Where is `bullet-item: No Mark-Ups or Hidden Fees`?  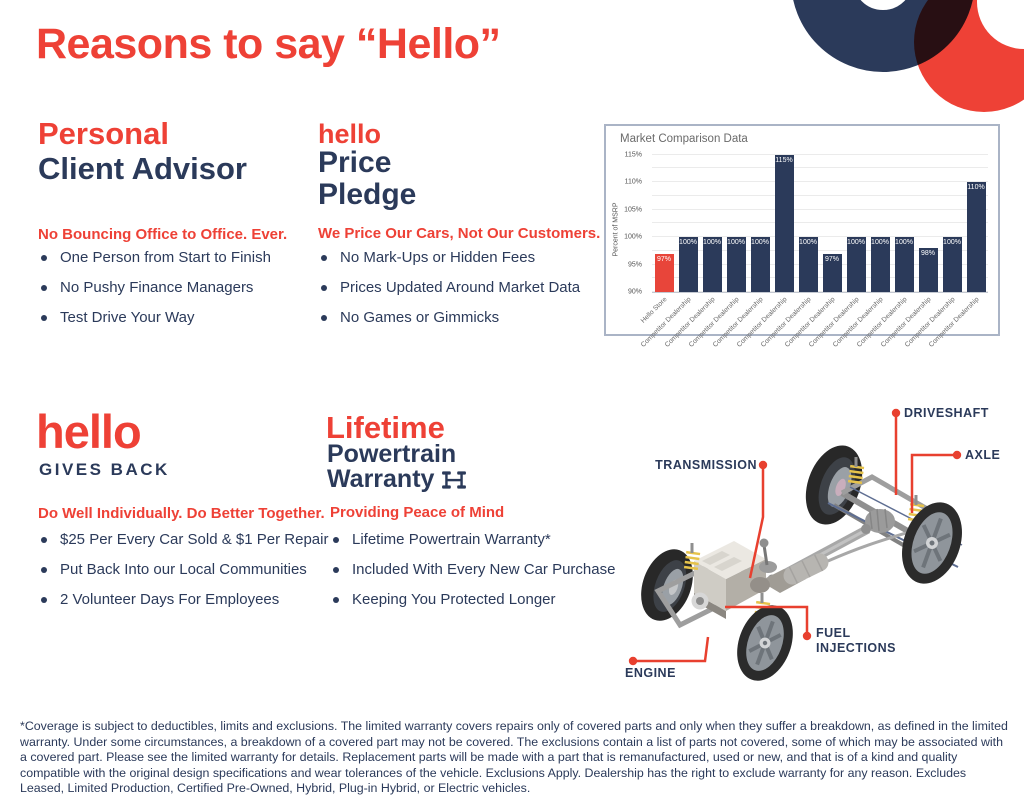 bullet-item: No Mark-Ups or Hidden Fees is located at coordinates (449, 258).